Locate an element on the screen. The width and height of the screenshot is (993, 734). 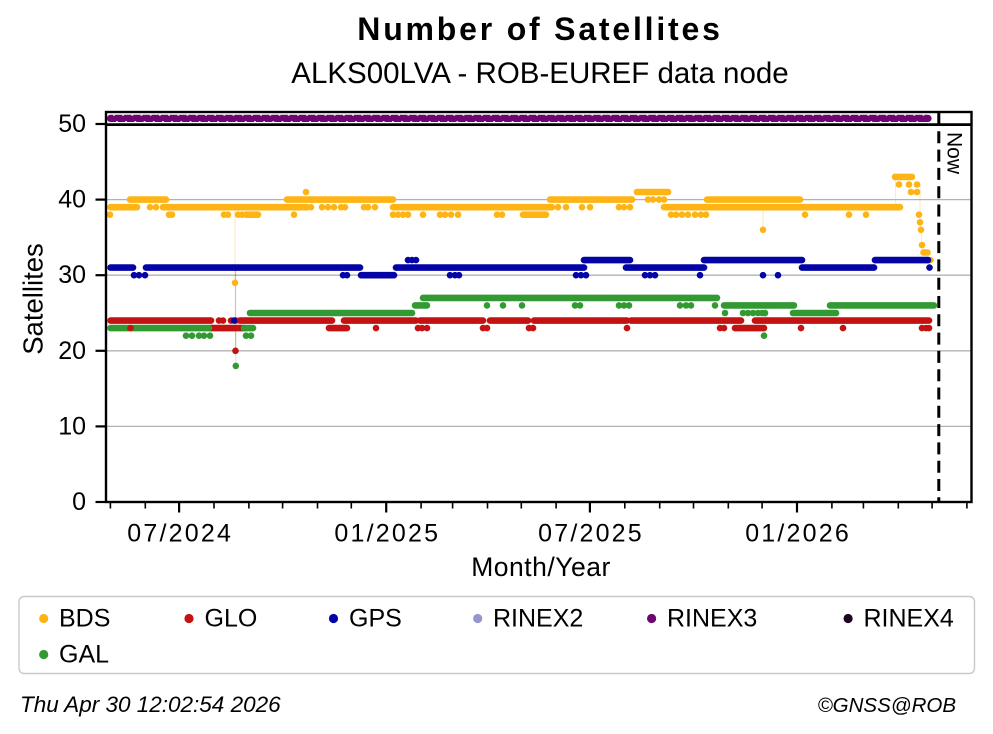
svg-text:ALKS00LVA - ROB-EUREF data nod: ALKS00LVA - ROB-EUREF data node is located at coordinates (539, 73).